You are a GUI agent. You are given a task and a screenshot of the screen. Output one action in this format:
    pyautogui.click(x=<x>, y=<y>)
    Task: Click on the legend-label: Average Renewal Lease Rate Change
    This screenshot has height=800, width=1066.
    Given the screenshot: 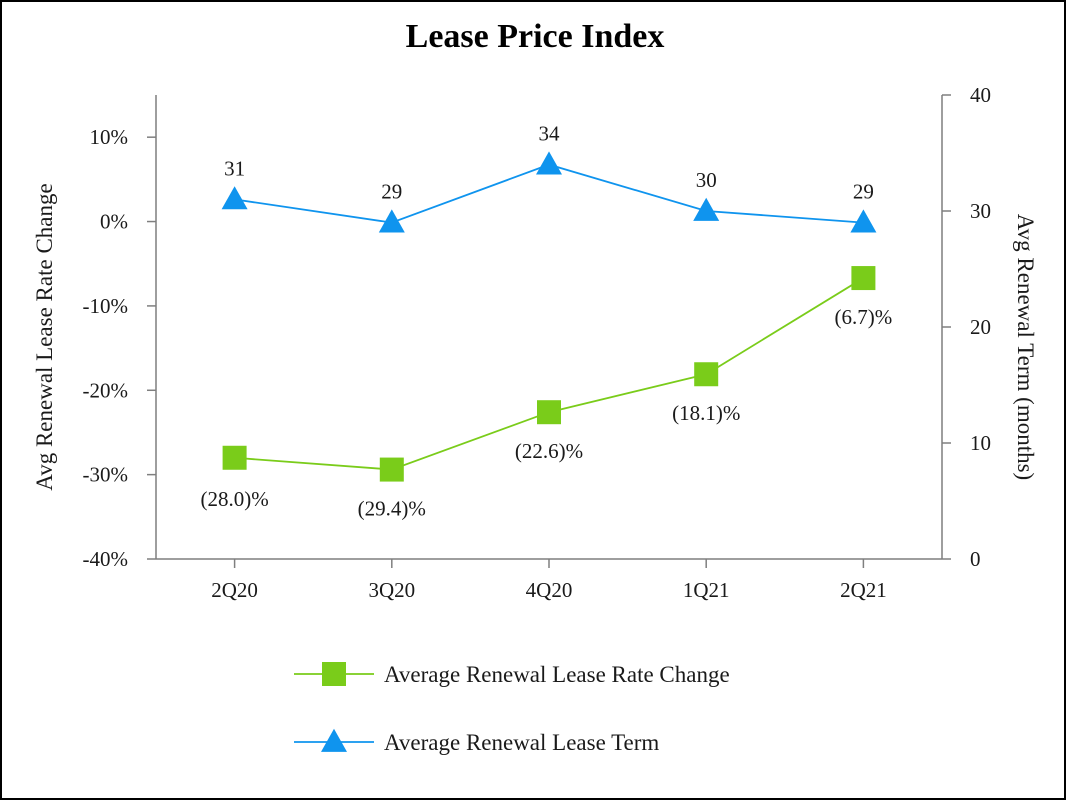 What is the action you would take?
    pyautogui.click(x=557, y=674)
    